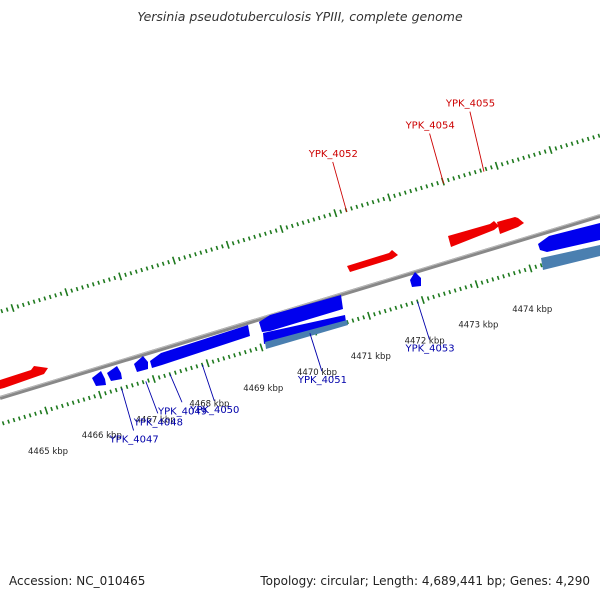  What do you see at coordinates (182, 411) in the screenshot?
I see `gene-label-reverse: YPK_4049` at bounding box center [182, 411].